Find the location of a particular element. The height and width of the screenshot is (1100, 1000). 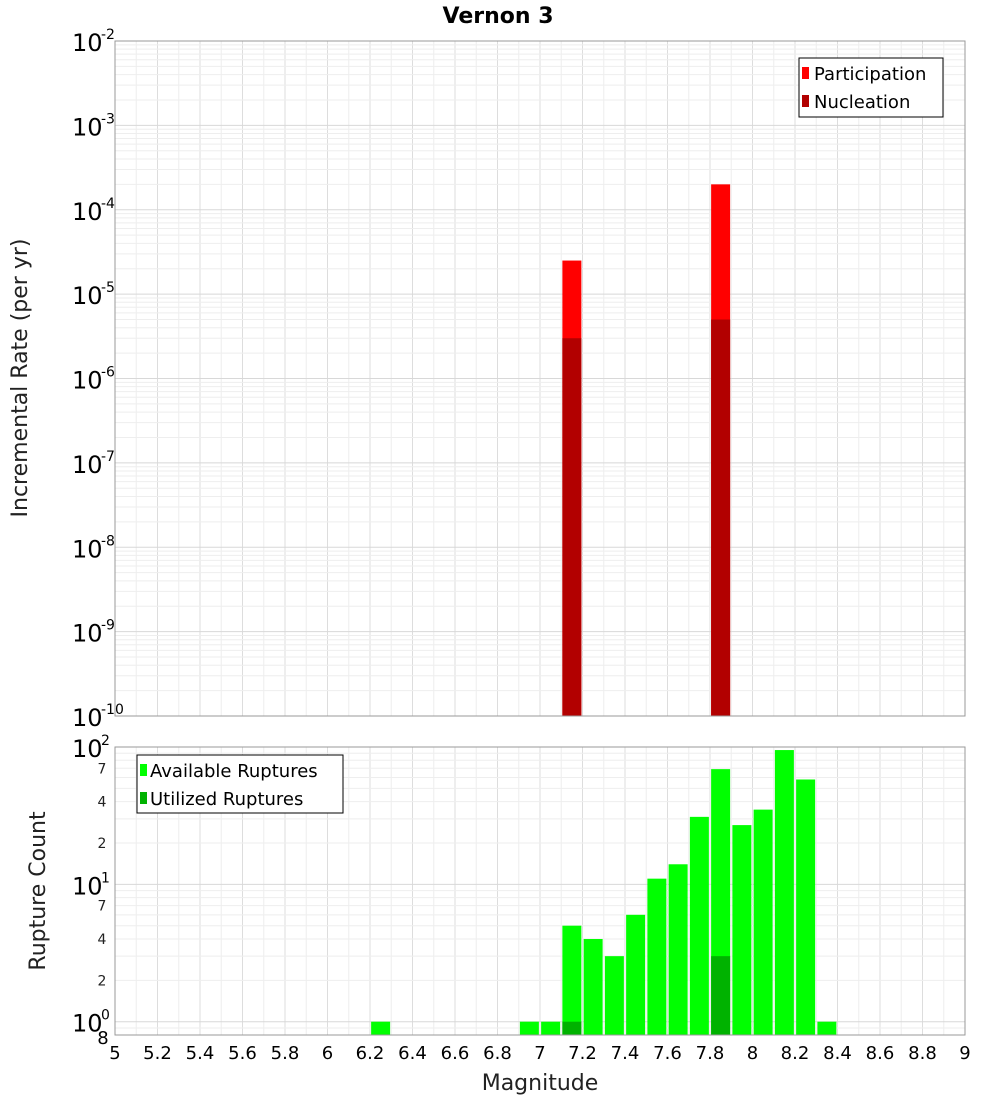

y-tick-exponent: -3 is located at coordinates (108, 119).